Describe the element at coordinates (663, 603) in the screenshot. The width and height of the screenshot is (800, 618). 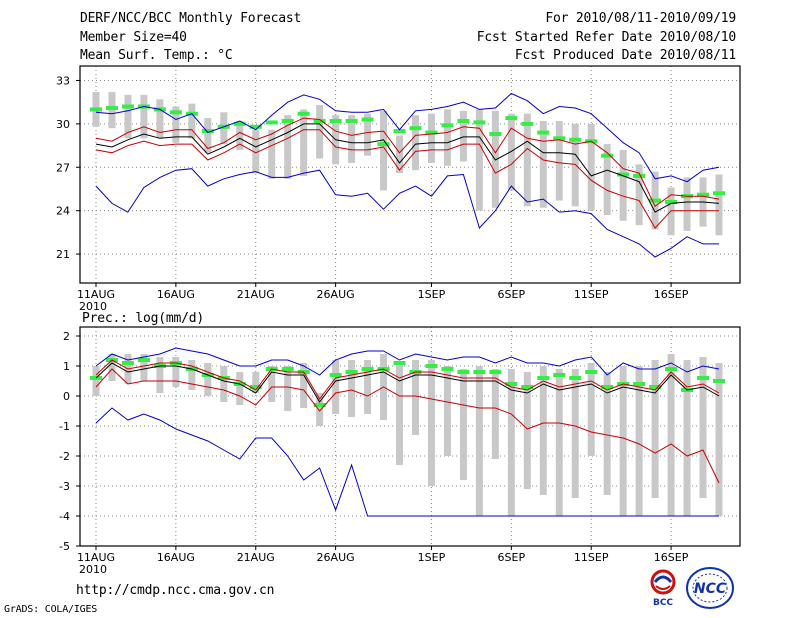
I see `bcc-logo-text: BCC` at that location.